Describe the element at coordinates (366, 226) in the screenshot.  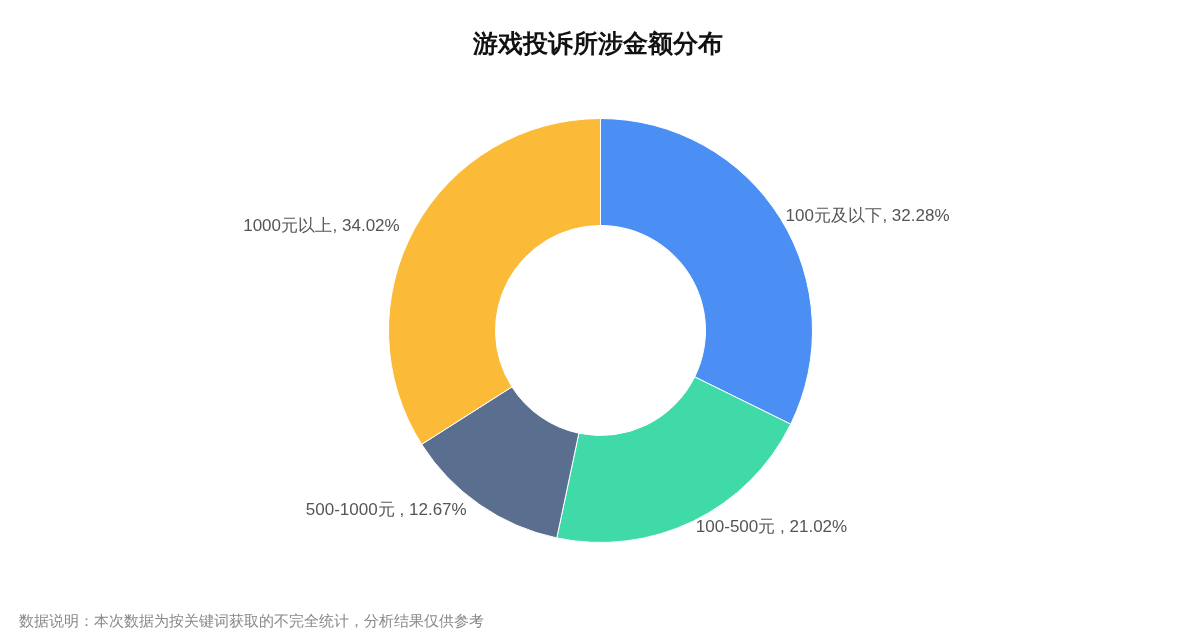
I see `data-label: , 34.02%` at that location.